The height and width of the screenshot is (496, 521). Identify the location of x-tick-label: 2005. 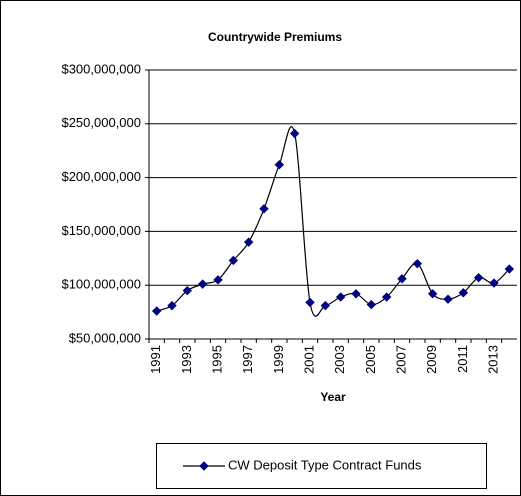
(370, 359).